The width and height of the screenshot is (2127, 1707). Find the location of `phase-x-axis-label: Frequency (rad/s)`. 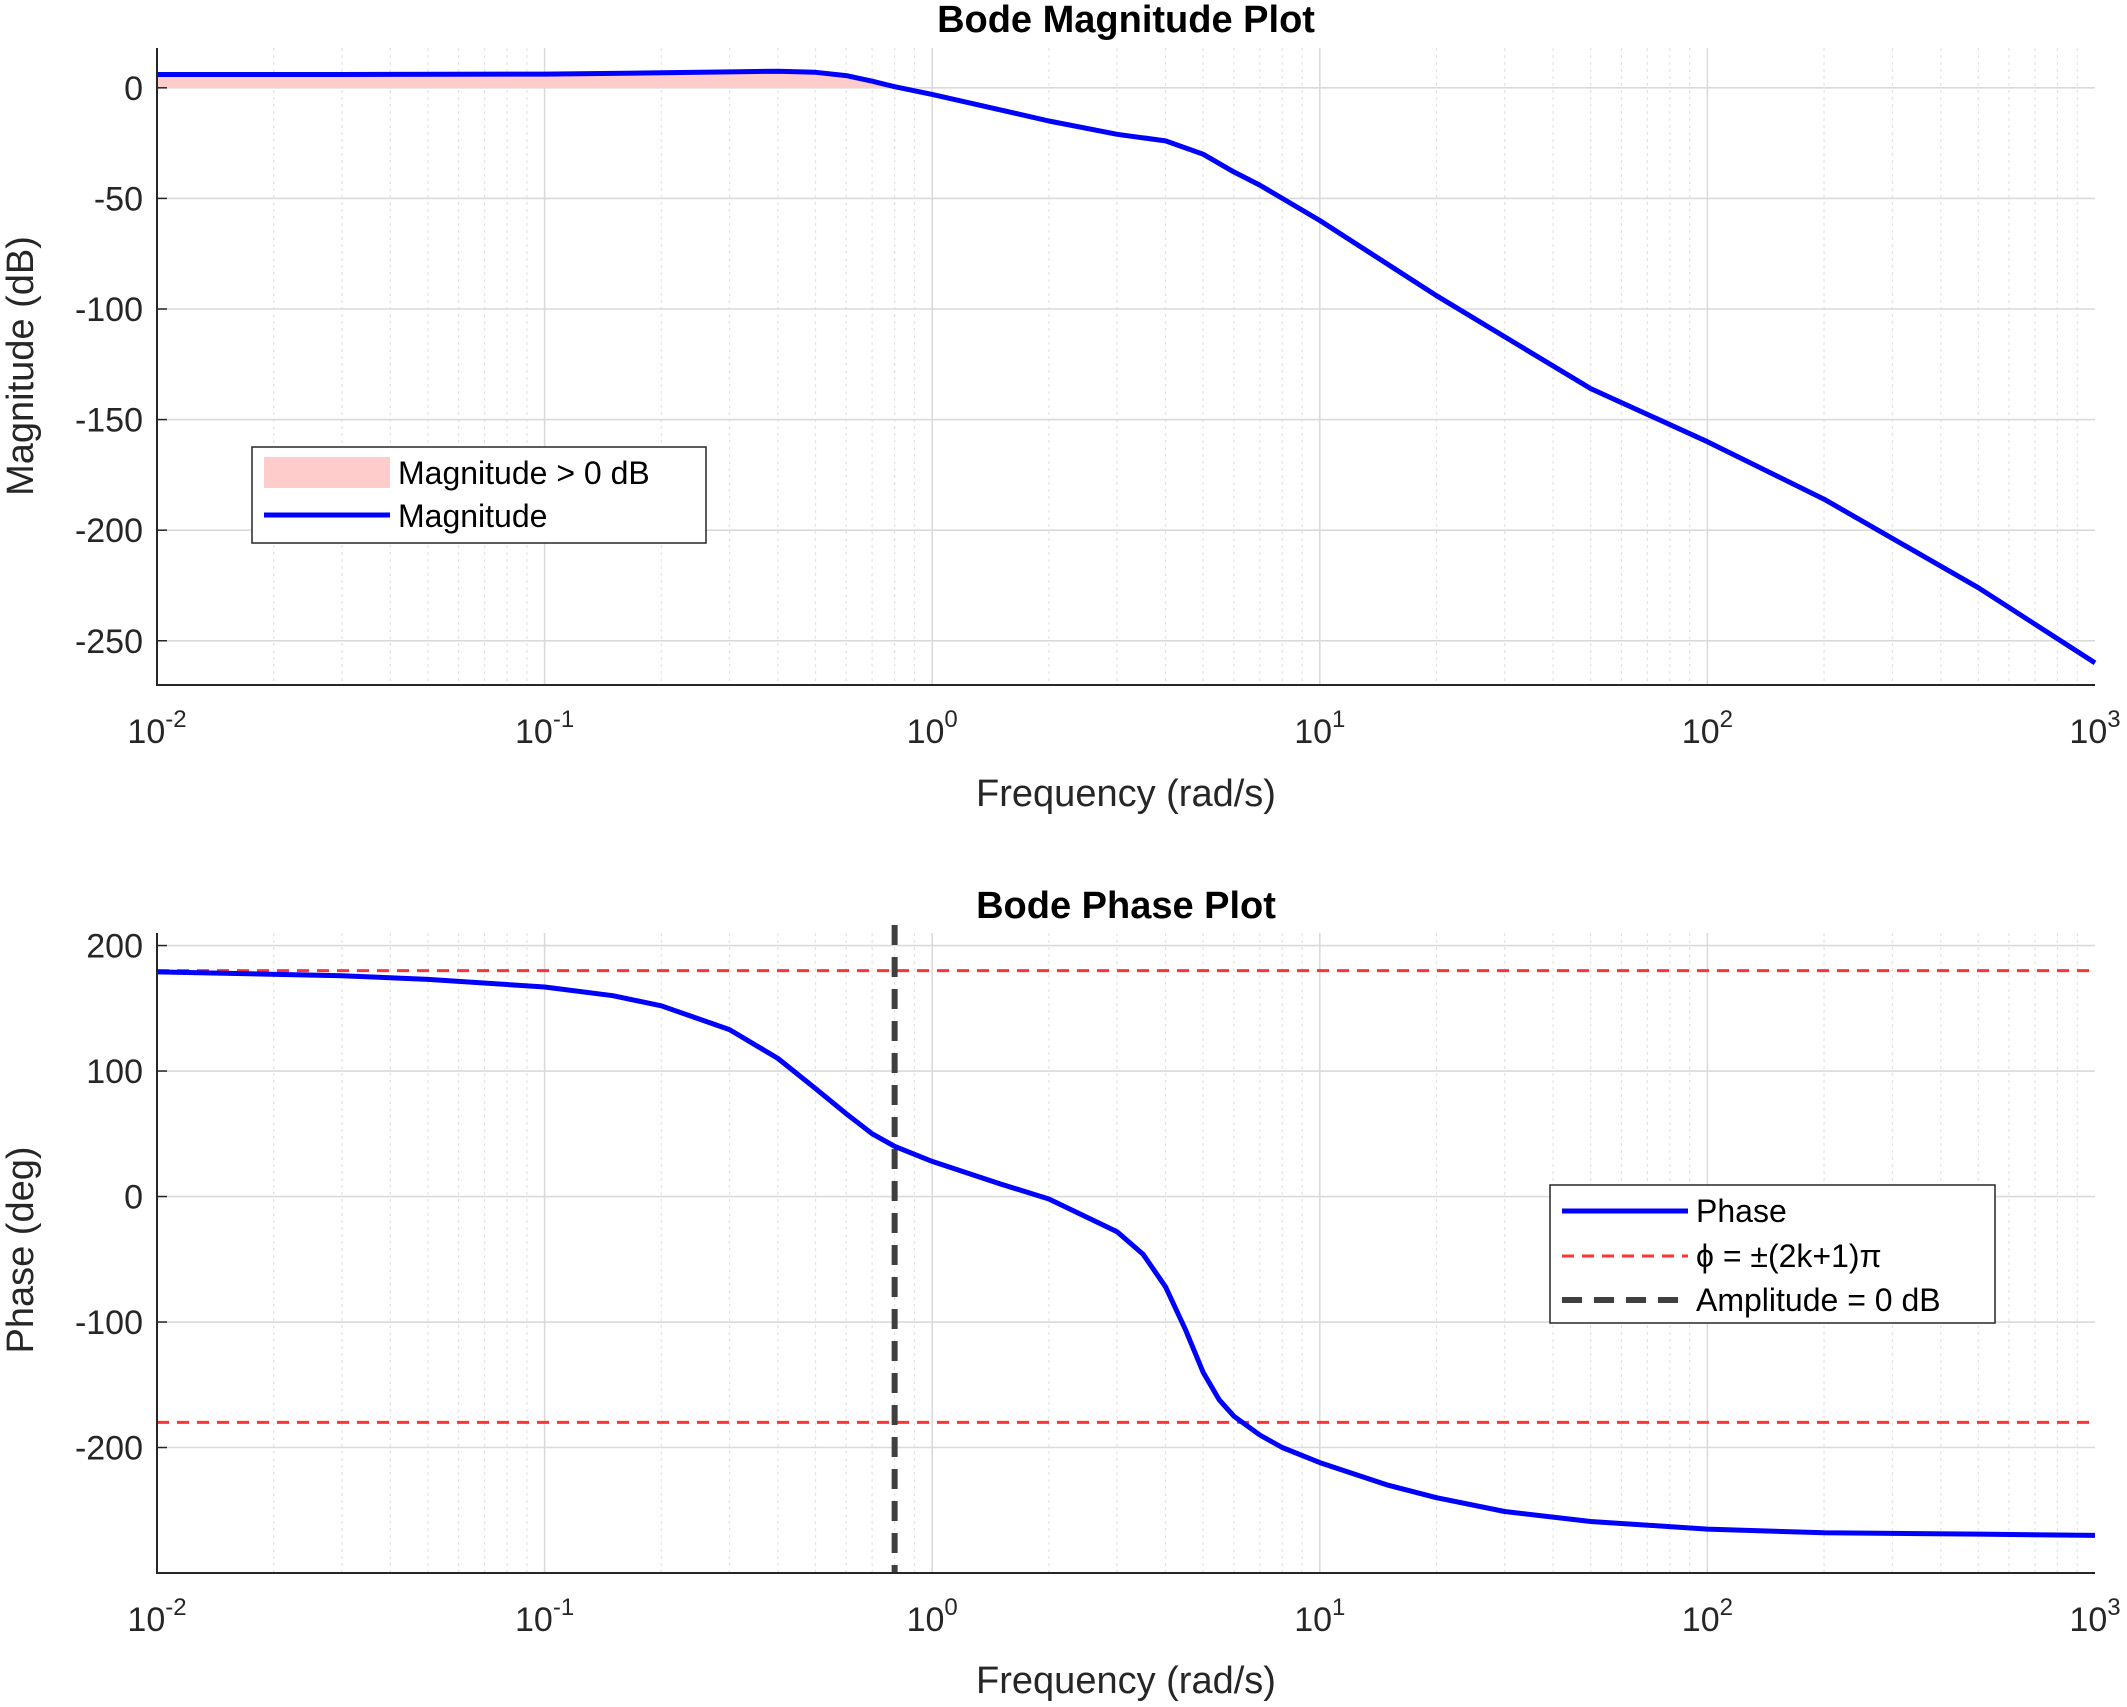

phase-x-axis-label: Frequency (rad/s) is located at coordinates (1126, 1681).